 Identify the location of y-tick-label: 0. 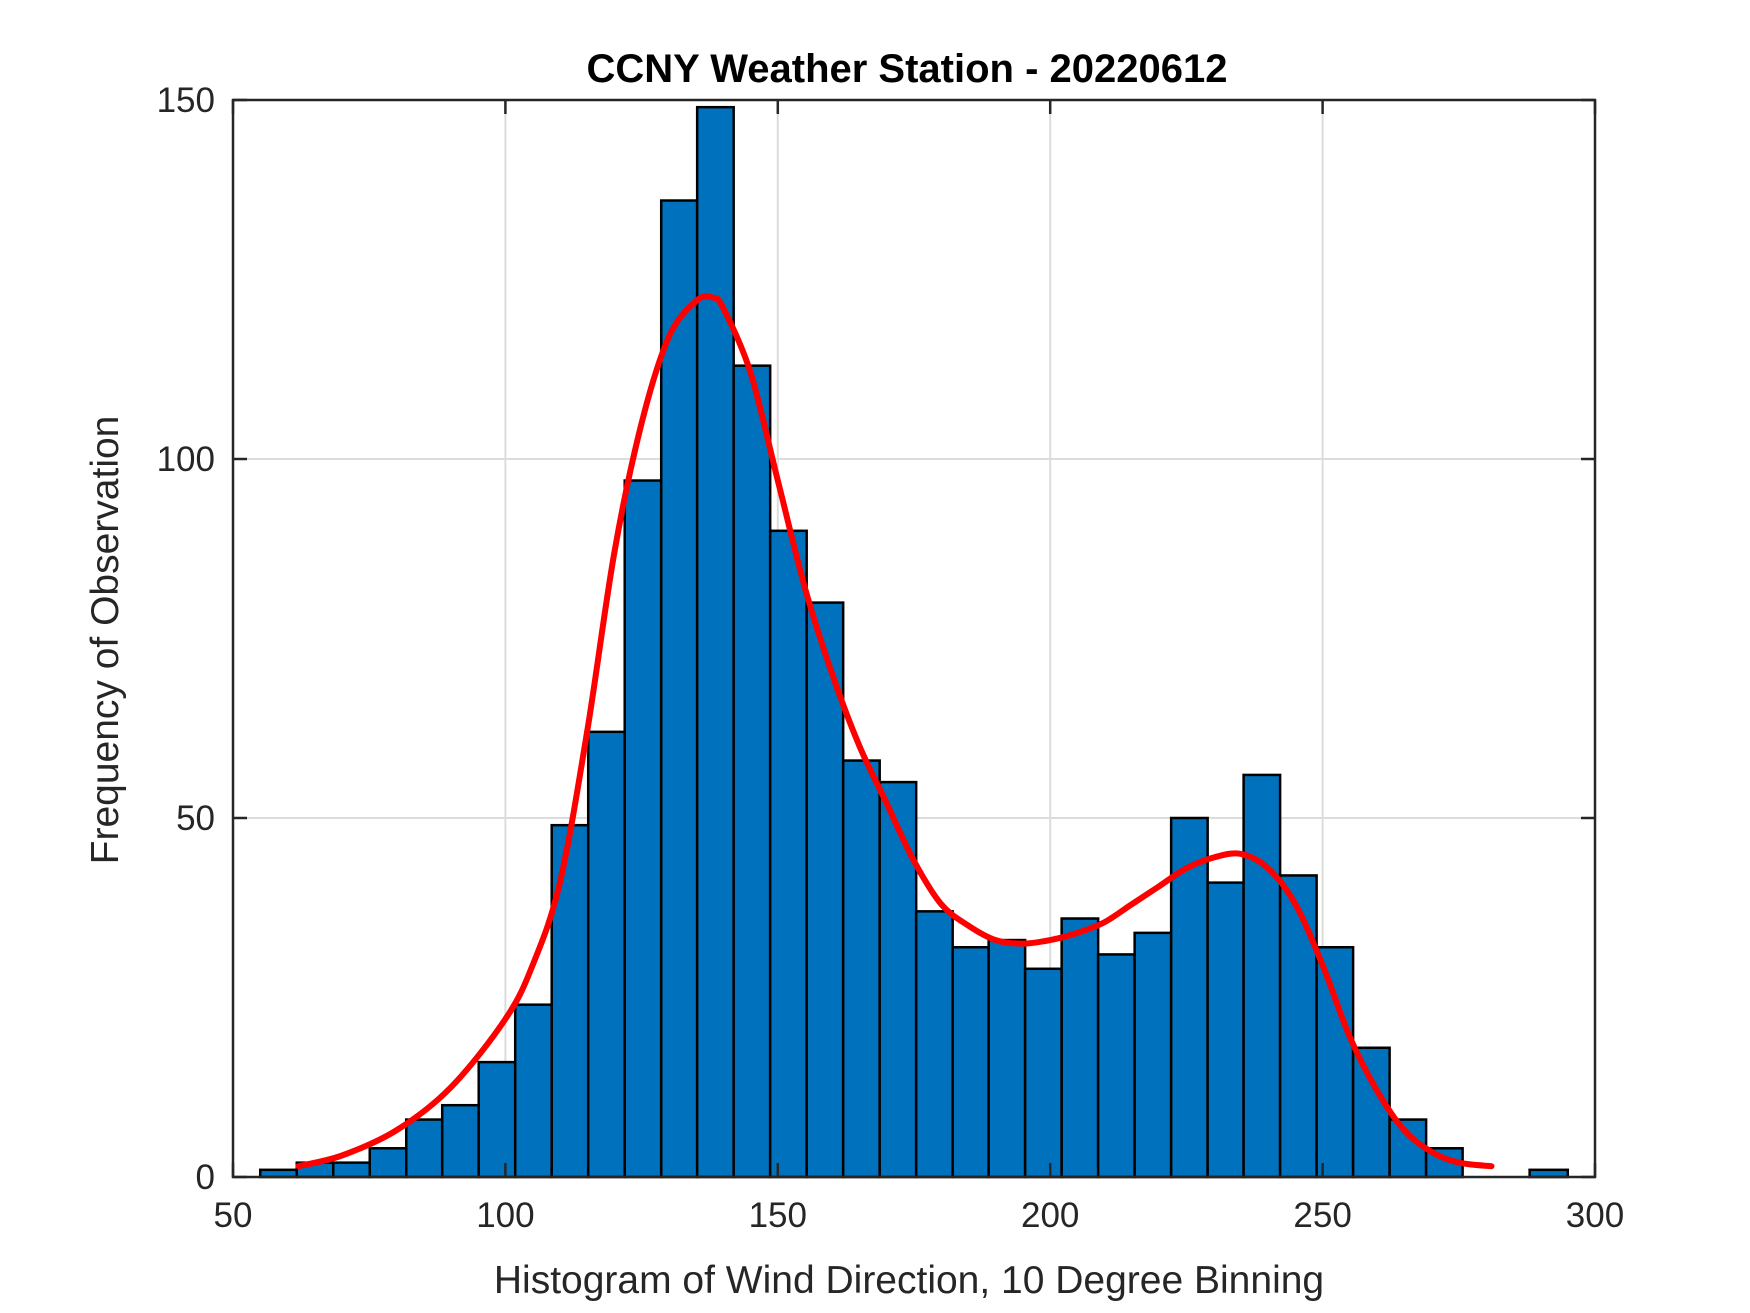
(205, 1177).